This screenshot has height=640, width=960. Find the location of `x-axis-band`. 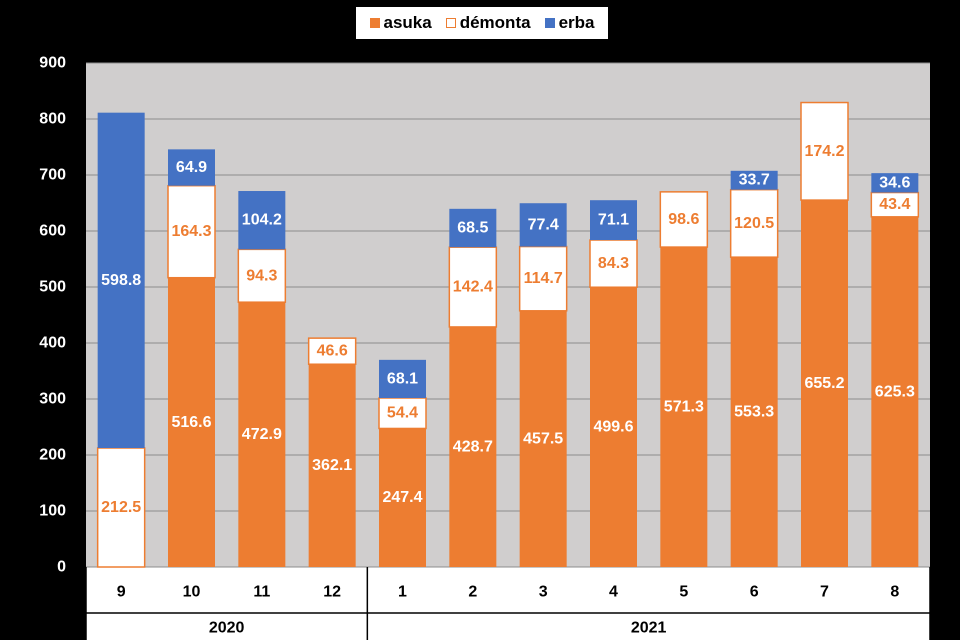

x-axis-band is located at coordinates (508, 603).